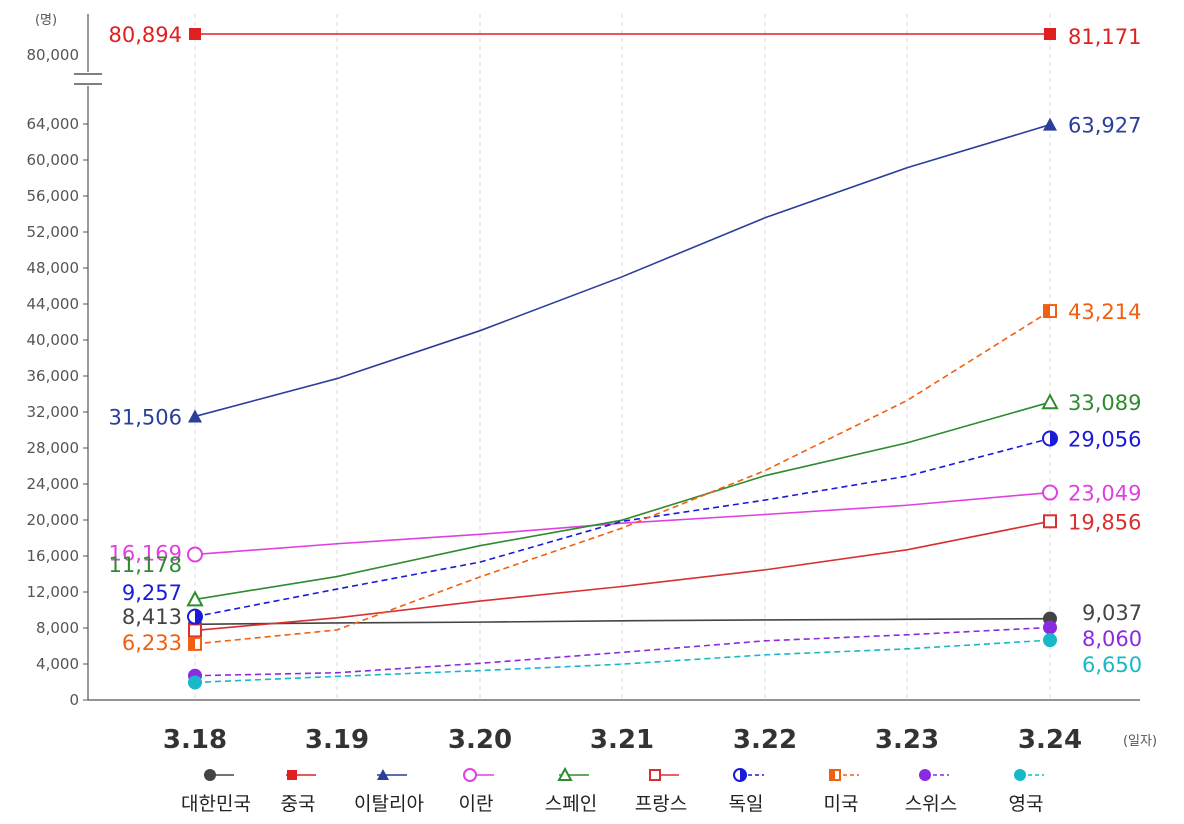  What do you see at coordinates (53, 484) in the screenshot?
I see `y-tick-label: 24,000` at bounding box center [53, 484].